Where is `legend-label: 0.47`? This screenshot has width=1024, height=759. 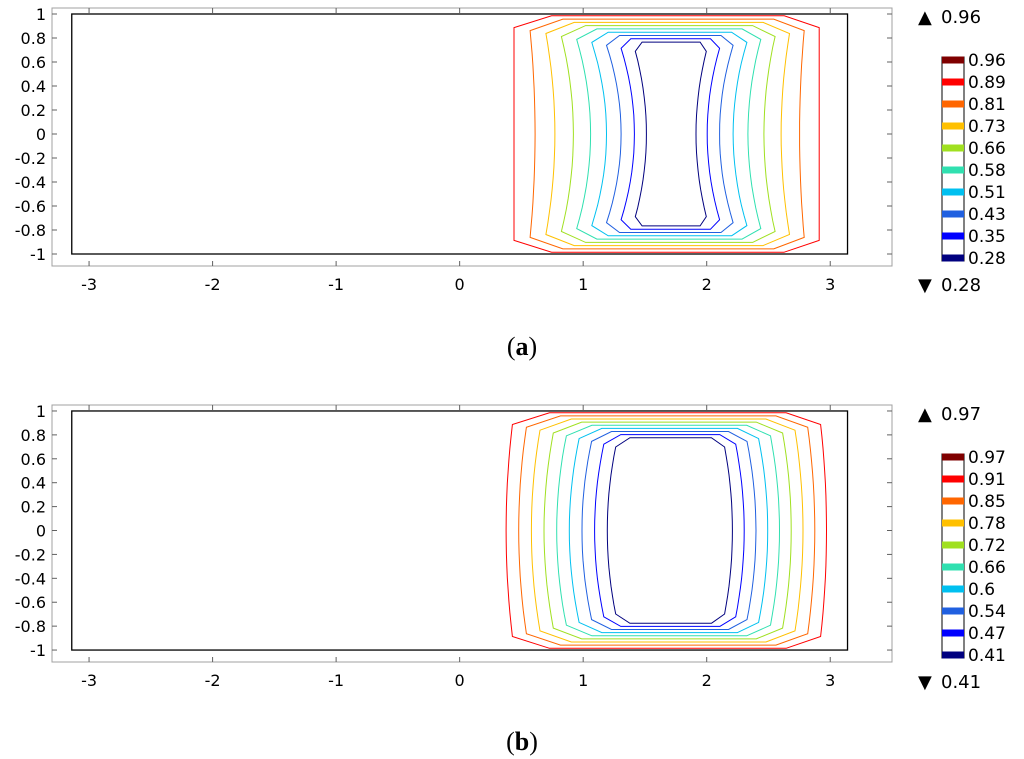 legend-label: 0.47 is located at coordinates (987, 634).